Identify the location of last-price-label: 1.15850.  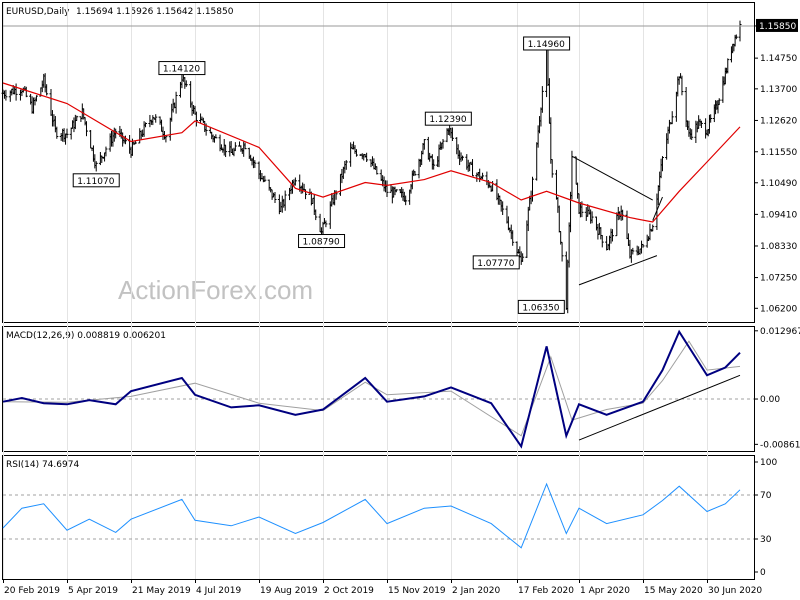
(777, 27).